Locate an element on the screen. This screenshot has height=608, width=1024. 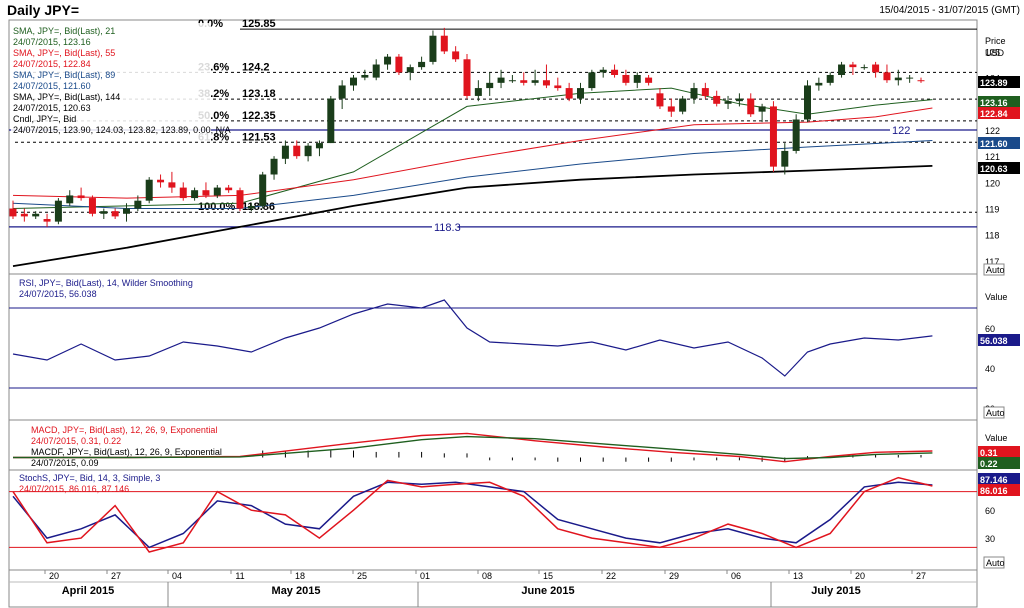
price-auto-button-text: Auto is located at coordinates (995, 270).